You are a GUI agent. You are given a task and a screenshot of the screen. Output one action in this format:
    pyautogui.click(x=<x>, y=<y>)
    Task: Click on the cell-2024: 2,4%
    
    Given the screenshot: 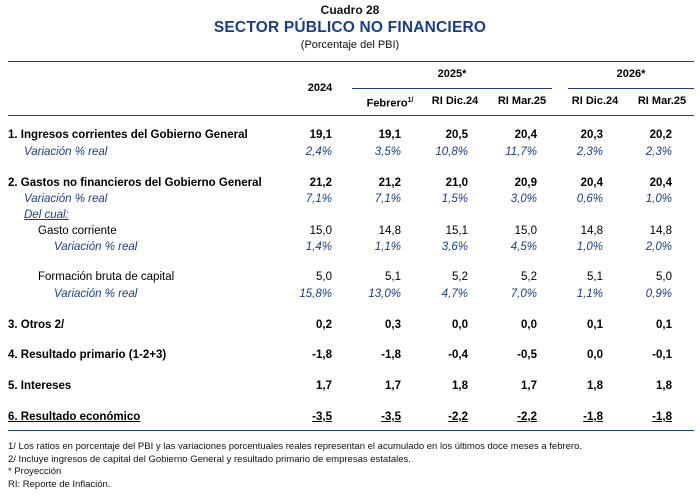 What is the action you would take?
    pyautogui.click(x=318, y=152)
    